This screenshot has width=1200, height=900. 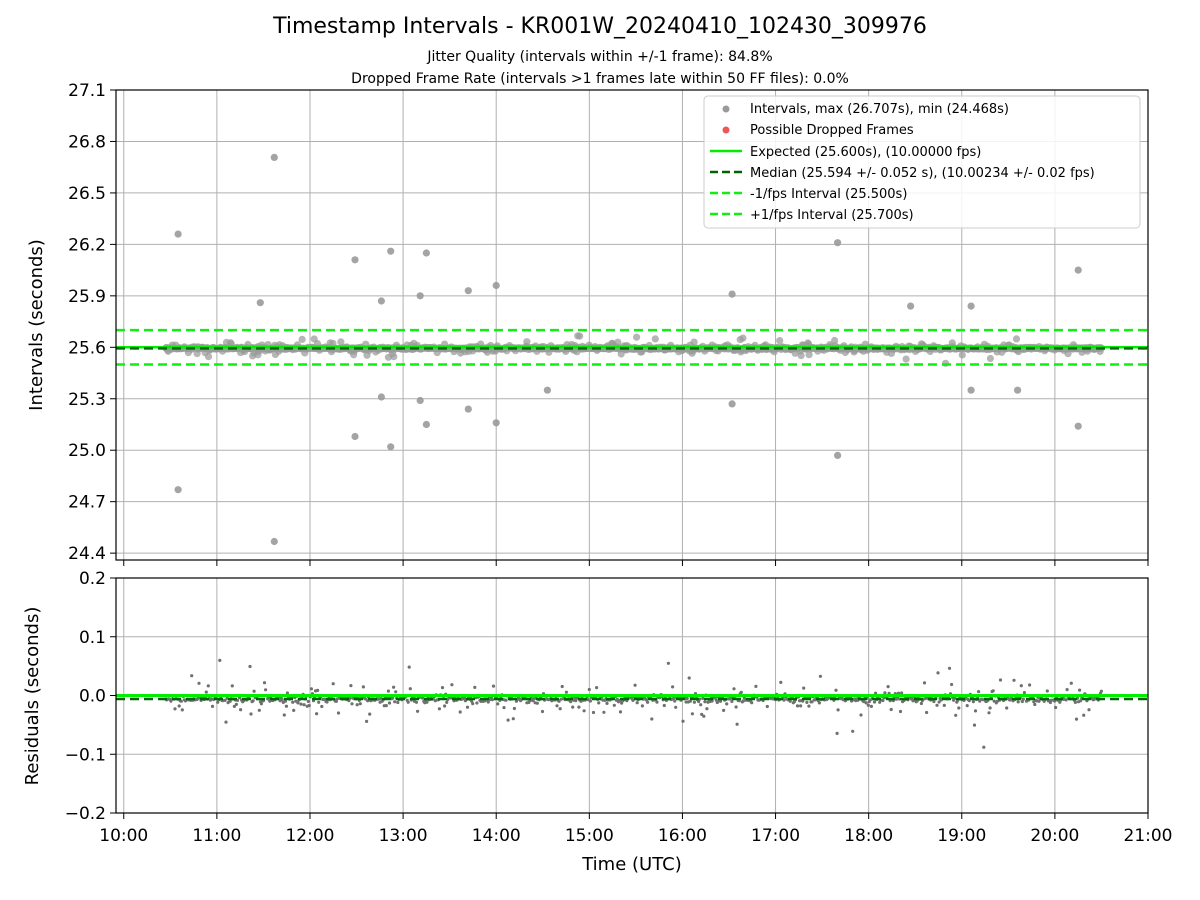 What do you see at coordinates (403, 836) in the screenshot?
I see `tick-label-x: 13:00` at bounding box center [403, 836].